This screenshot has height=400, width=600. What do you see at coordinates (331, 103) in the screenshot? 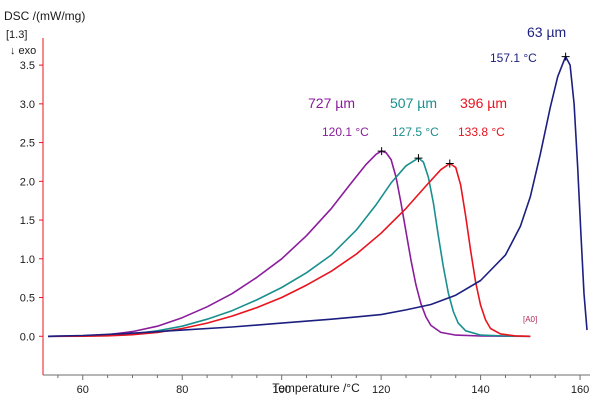
I see `series-size-label: 727 µm` at bounding box center [331, 103].